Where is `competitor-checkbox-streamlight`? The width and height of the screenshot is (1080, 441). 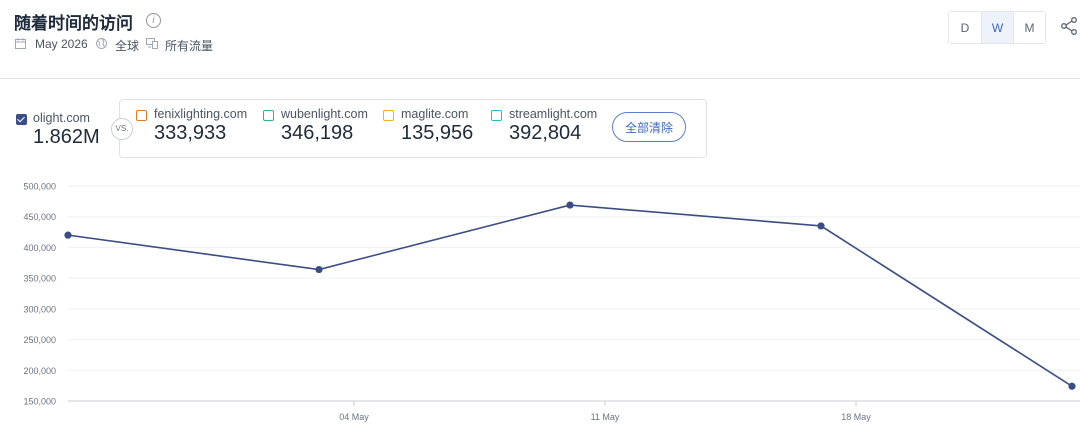
competitor-checkbox-streamlight is located at coordinates (496, 115).